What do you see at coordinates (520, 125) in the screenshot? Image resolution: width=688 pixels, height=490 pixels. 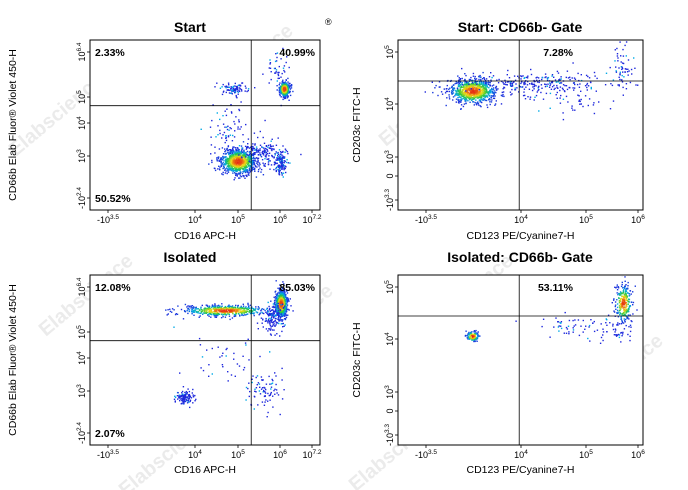 I see `plot-frame` at bounding box center [520, 125].